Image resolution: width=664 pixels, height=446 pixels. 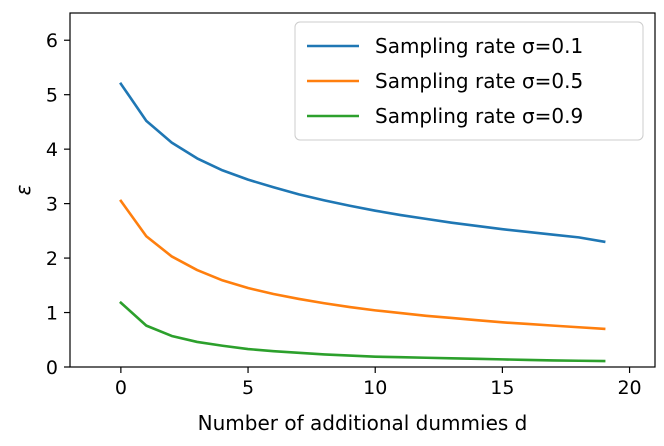 What do you see at coordinates (375, 388) in the screenshot?
I see `x-tick-label: 10` at bounding box center [375, 388].